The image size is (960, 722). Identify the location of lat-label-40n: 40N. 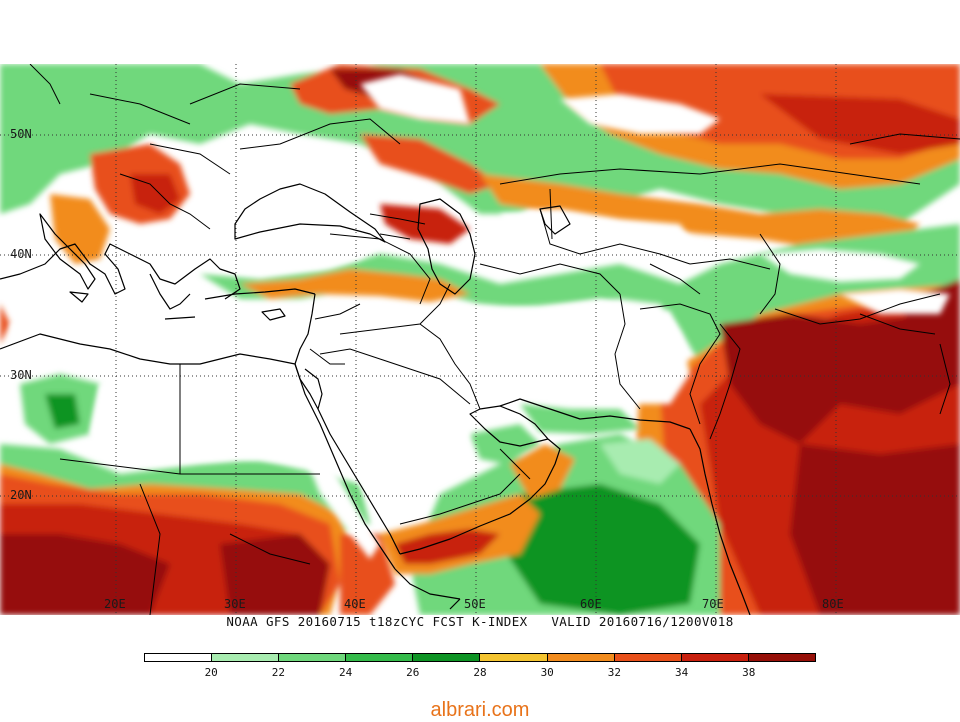
(21, 254).